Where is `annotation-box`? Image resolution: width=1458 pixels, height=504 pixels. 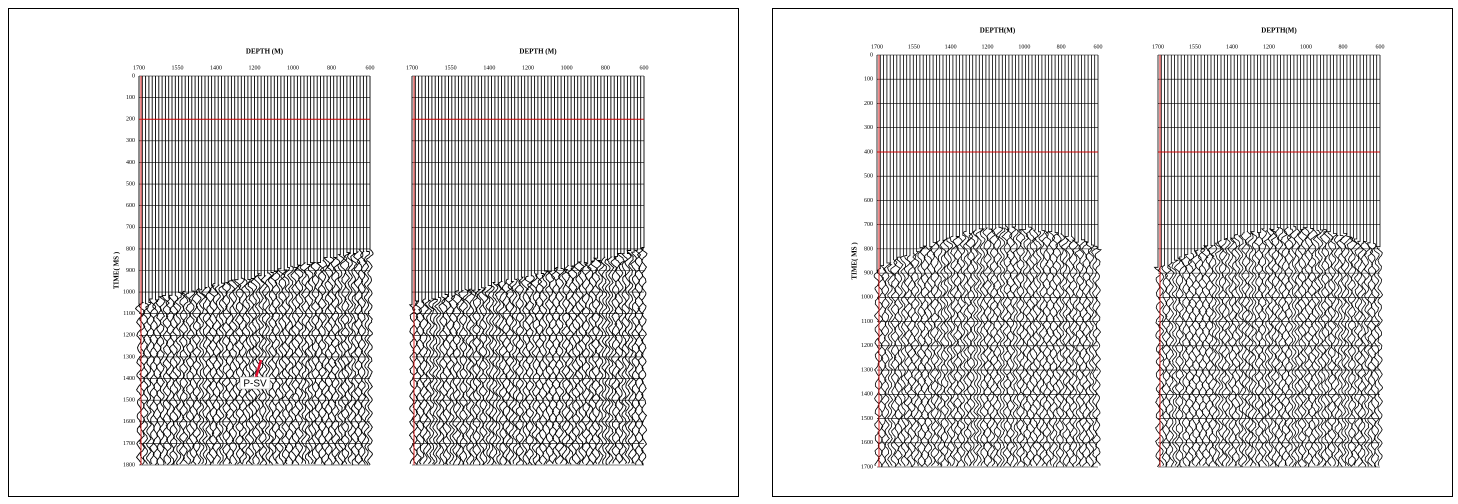
annotation-box is located at coordinates (255, 383).